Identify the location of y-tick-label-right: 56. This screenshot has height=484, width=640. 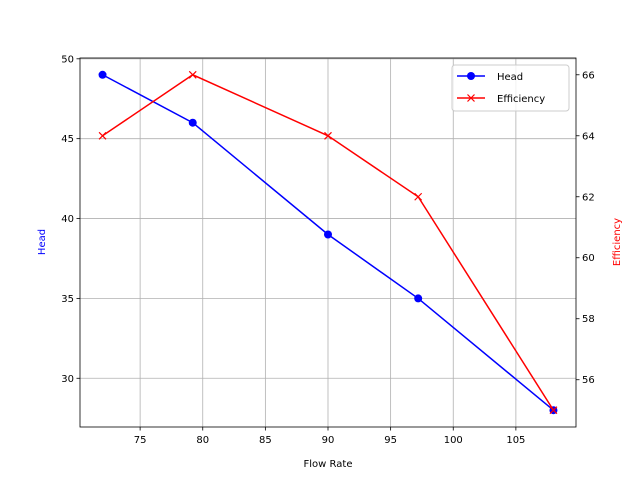
(588, 380).